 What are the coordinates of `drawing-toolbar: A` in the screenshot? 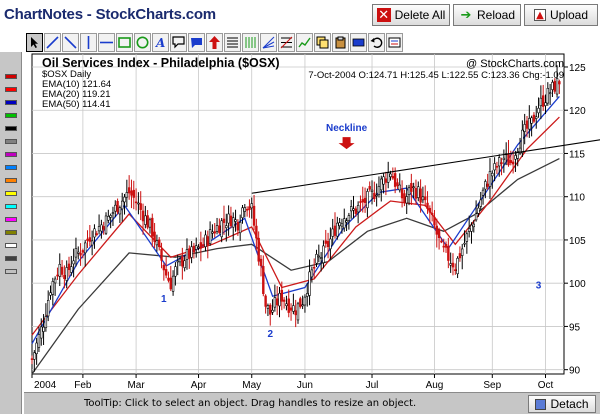 It's located at (214, 43).